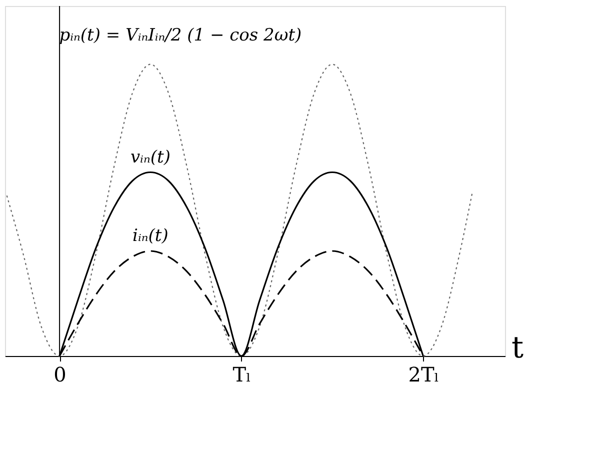 The height and width of the screenshot is (463, 609). Describe the element at coordinates (150, 236) in the screenshot. I see `series-label: iᵢₙ(t)` at that location.